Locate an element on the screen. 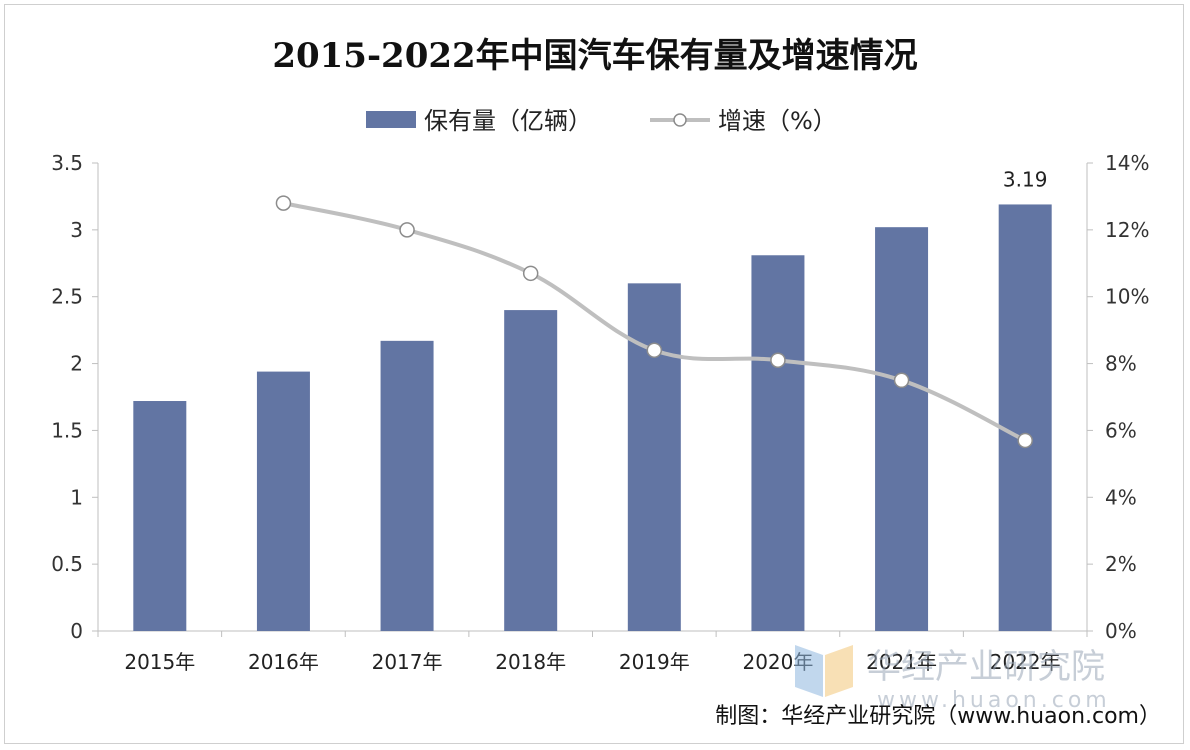  right-tick-label: 8% is located at coordinates (1121, 364).